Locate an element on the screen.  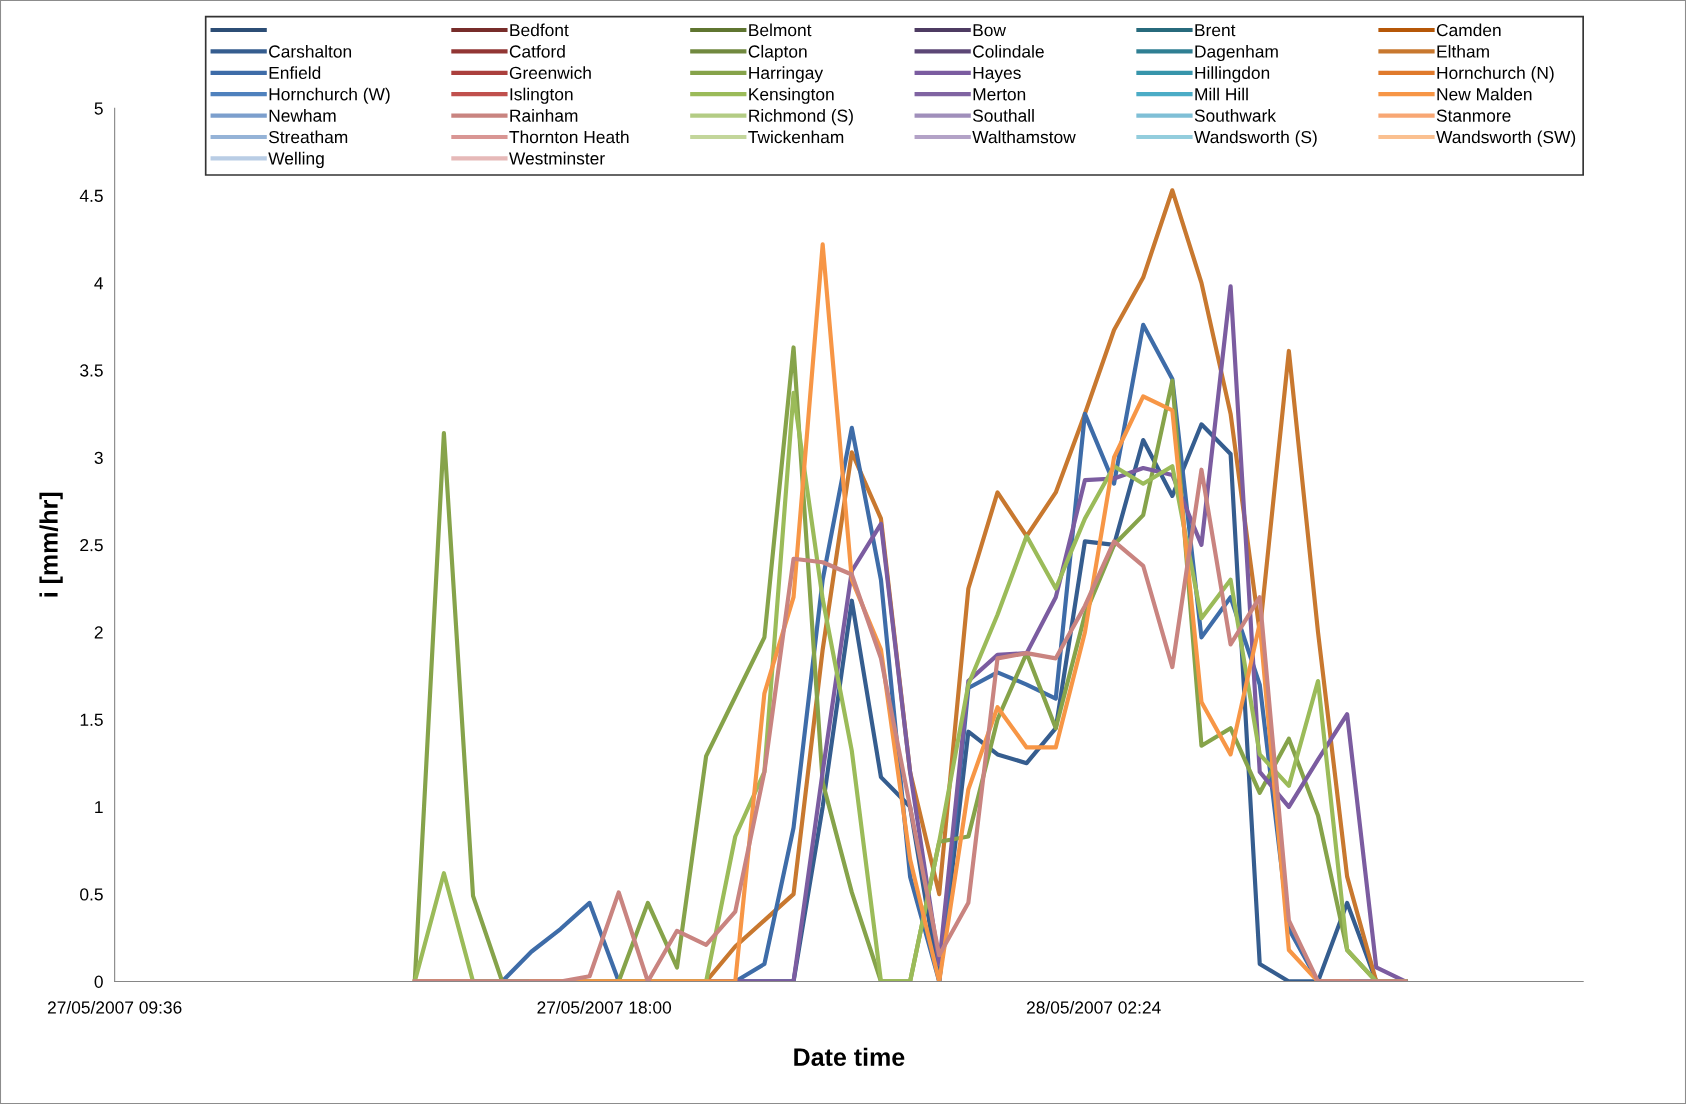
legend-label: Walthamstow is located at coordinates (1024, 137).